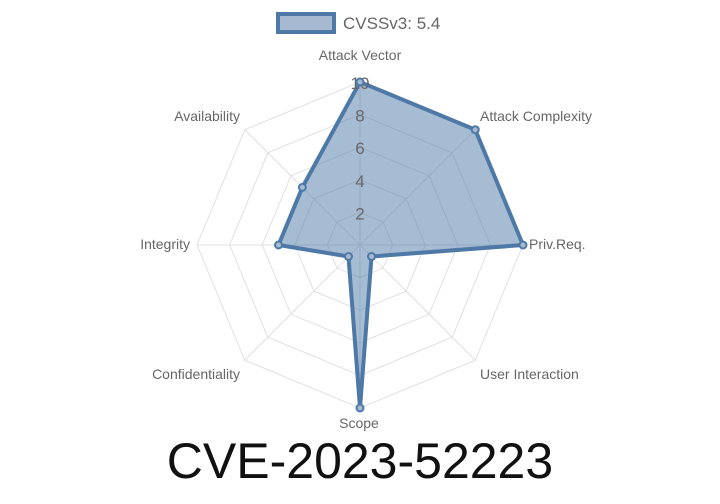 The image size is (720, 504). What do you see at coordinates (306, 23) in the screenshot?
I see `legend-swatch` at bounding box center [306, 23].